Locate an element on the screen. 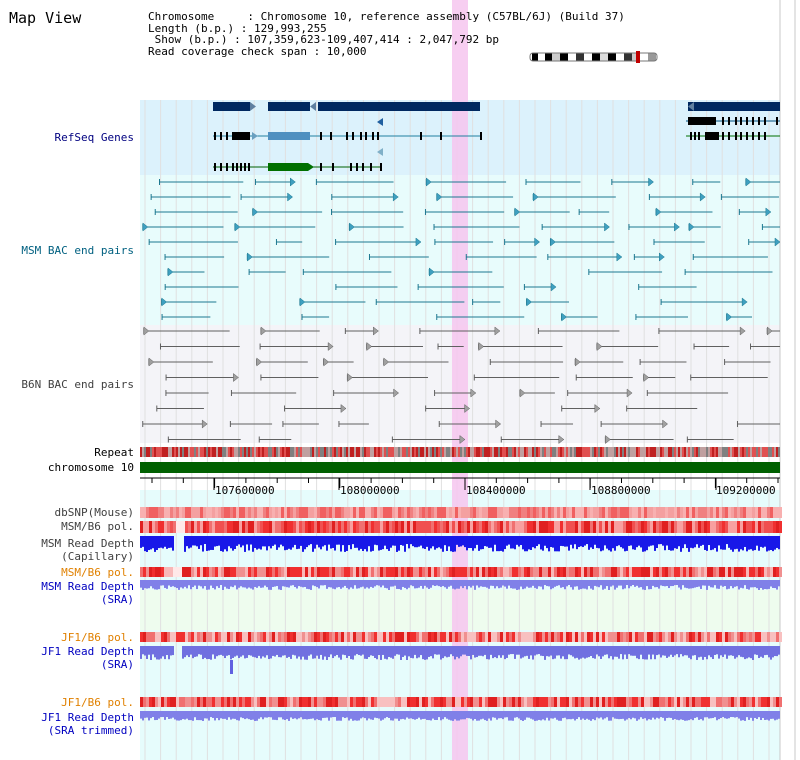  track-label-jf1-read-depth-sra: JF1 Read Depth is located at coordinates (87, 651).